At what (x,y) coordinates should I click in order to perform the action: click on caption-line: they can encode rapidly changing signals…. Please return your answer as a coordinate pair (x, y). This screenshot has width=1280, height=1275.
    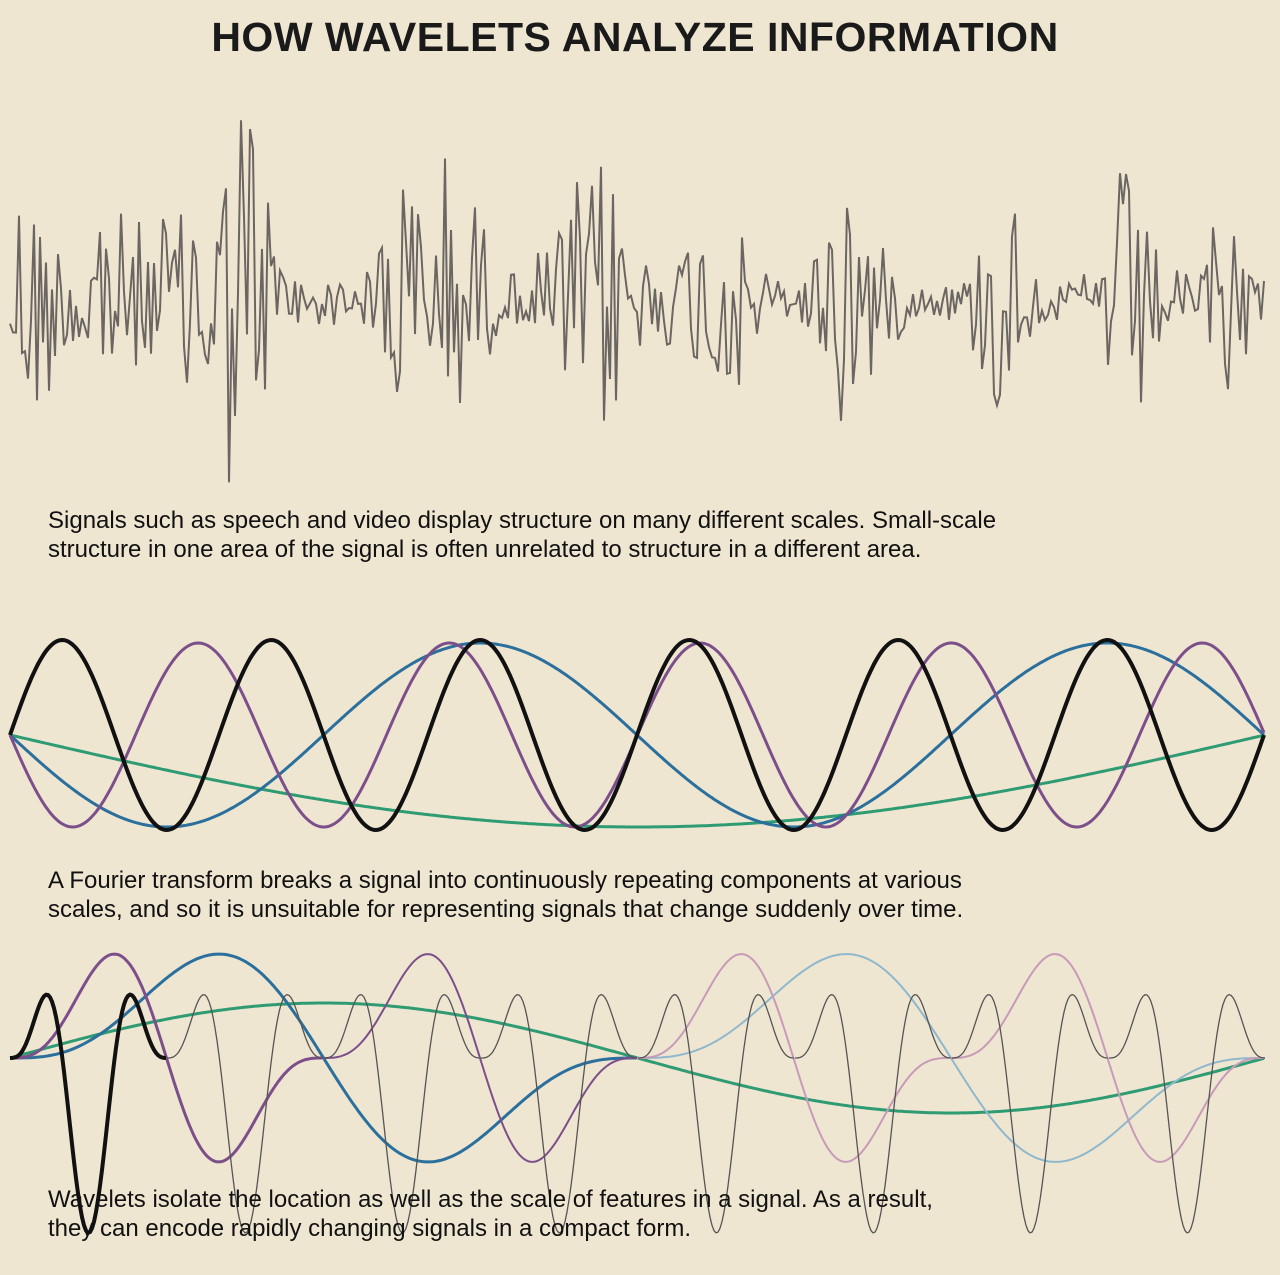
    Looking at the image, I should click on (370, 1228).